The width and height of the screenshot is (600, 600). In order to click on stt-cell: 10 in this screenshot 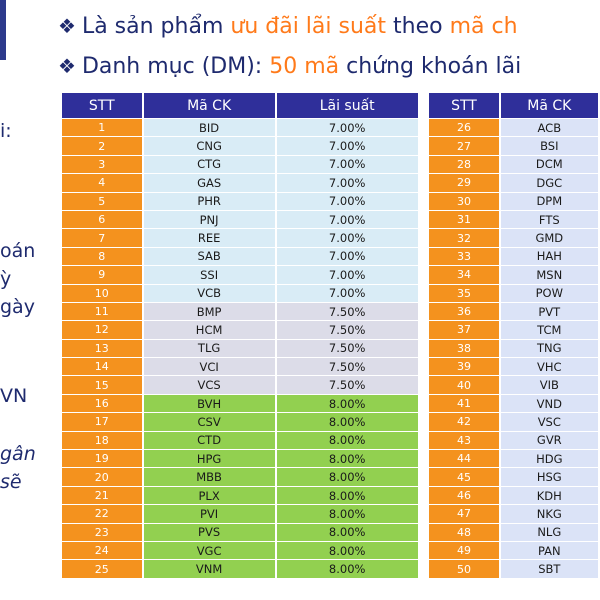, I will do `click(102, 293)`.